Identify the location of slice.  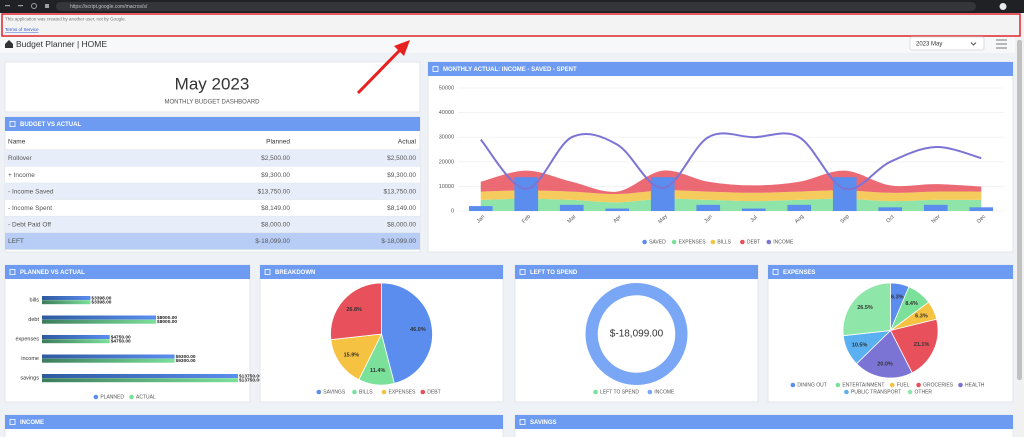
(866, 309).